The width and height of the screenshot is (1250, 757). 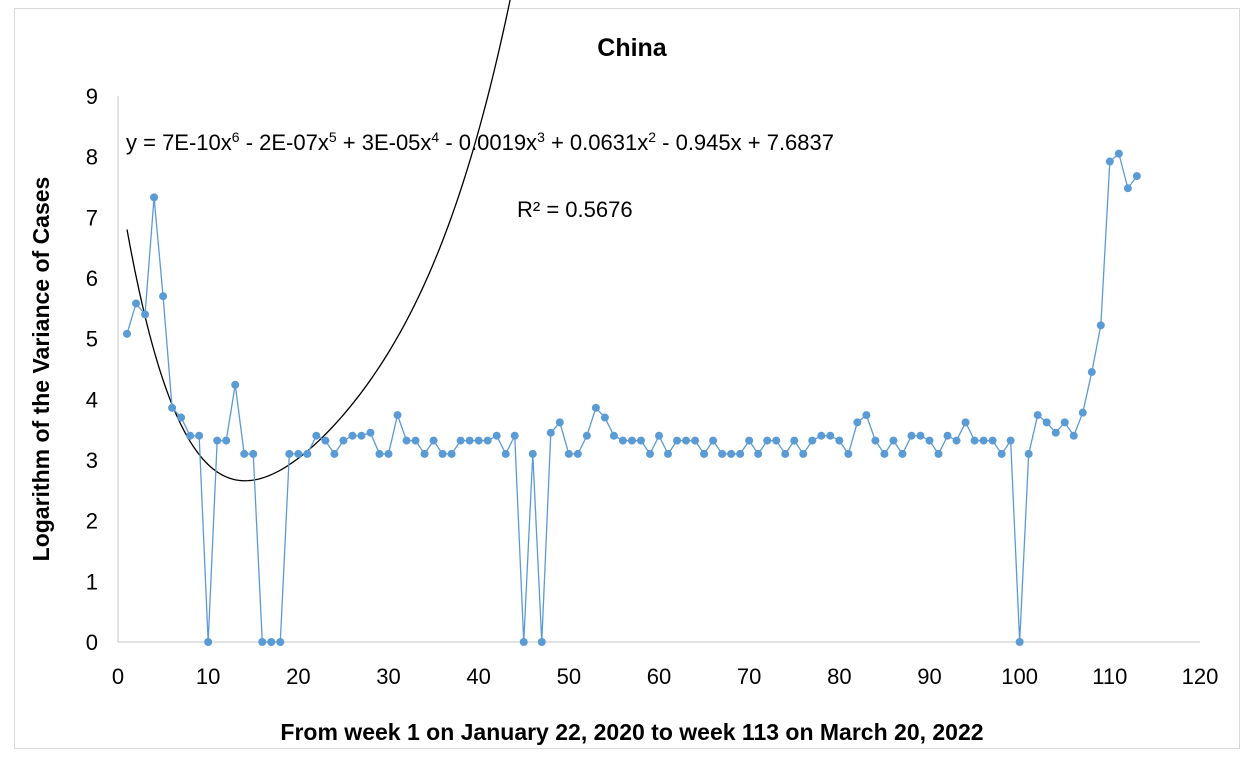 I want to click on y-axis-title: Logarithm of the Variance of Cases, so click(x=41, y=369).